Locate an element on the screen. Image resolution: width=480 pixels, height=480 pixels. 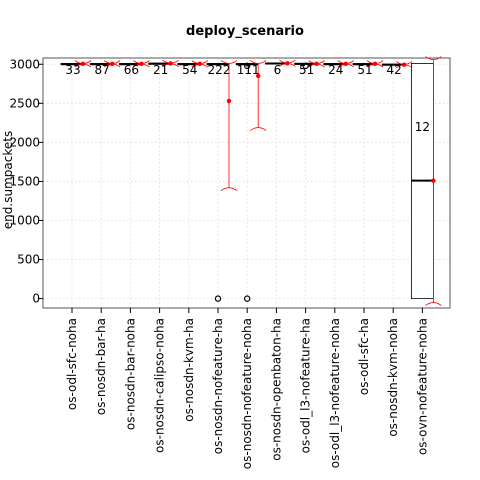
count-labels: 33 87 66 21 54 222 111 6 51 24 51 42 12 is located at coordinates (247, 98).